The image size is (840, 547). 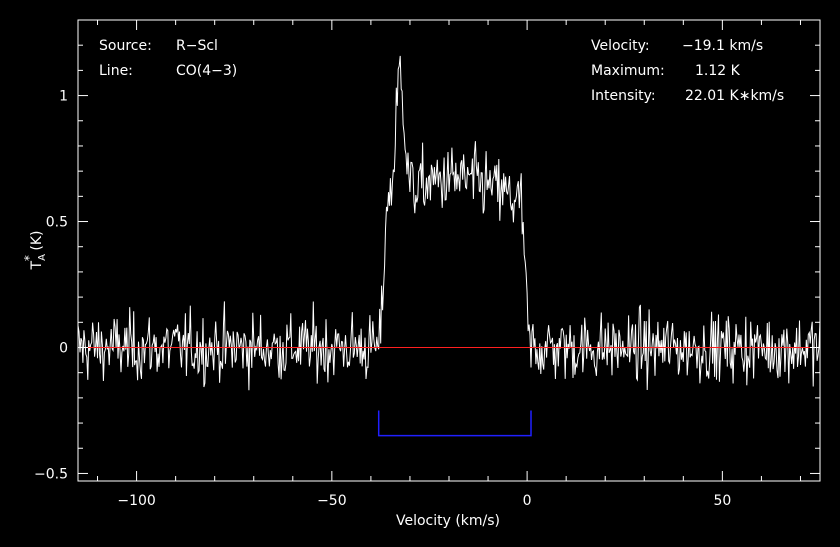 I want to click on x-axis-label: Velocity (km/s), so click(x=448, y=521).